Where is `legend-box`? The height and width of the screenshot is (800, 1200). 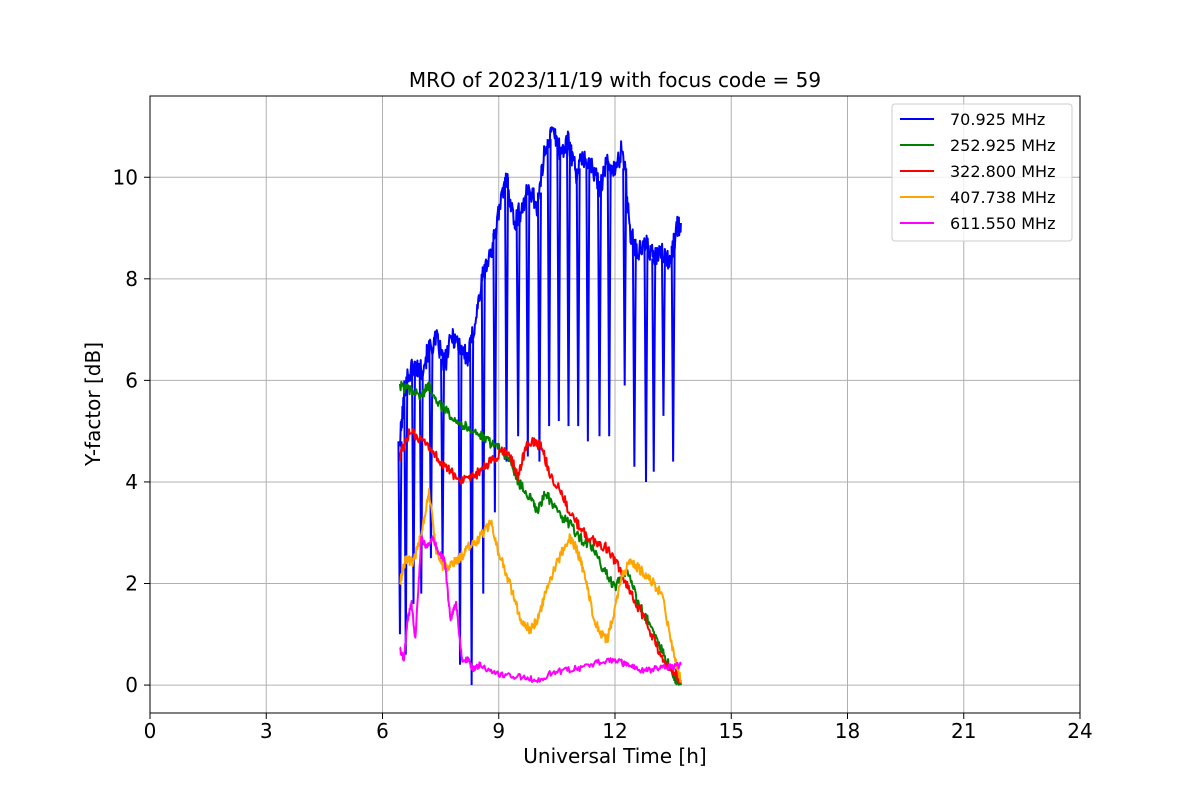
legend-box is located at coordinates (982, 172).